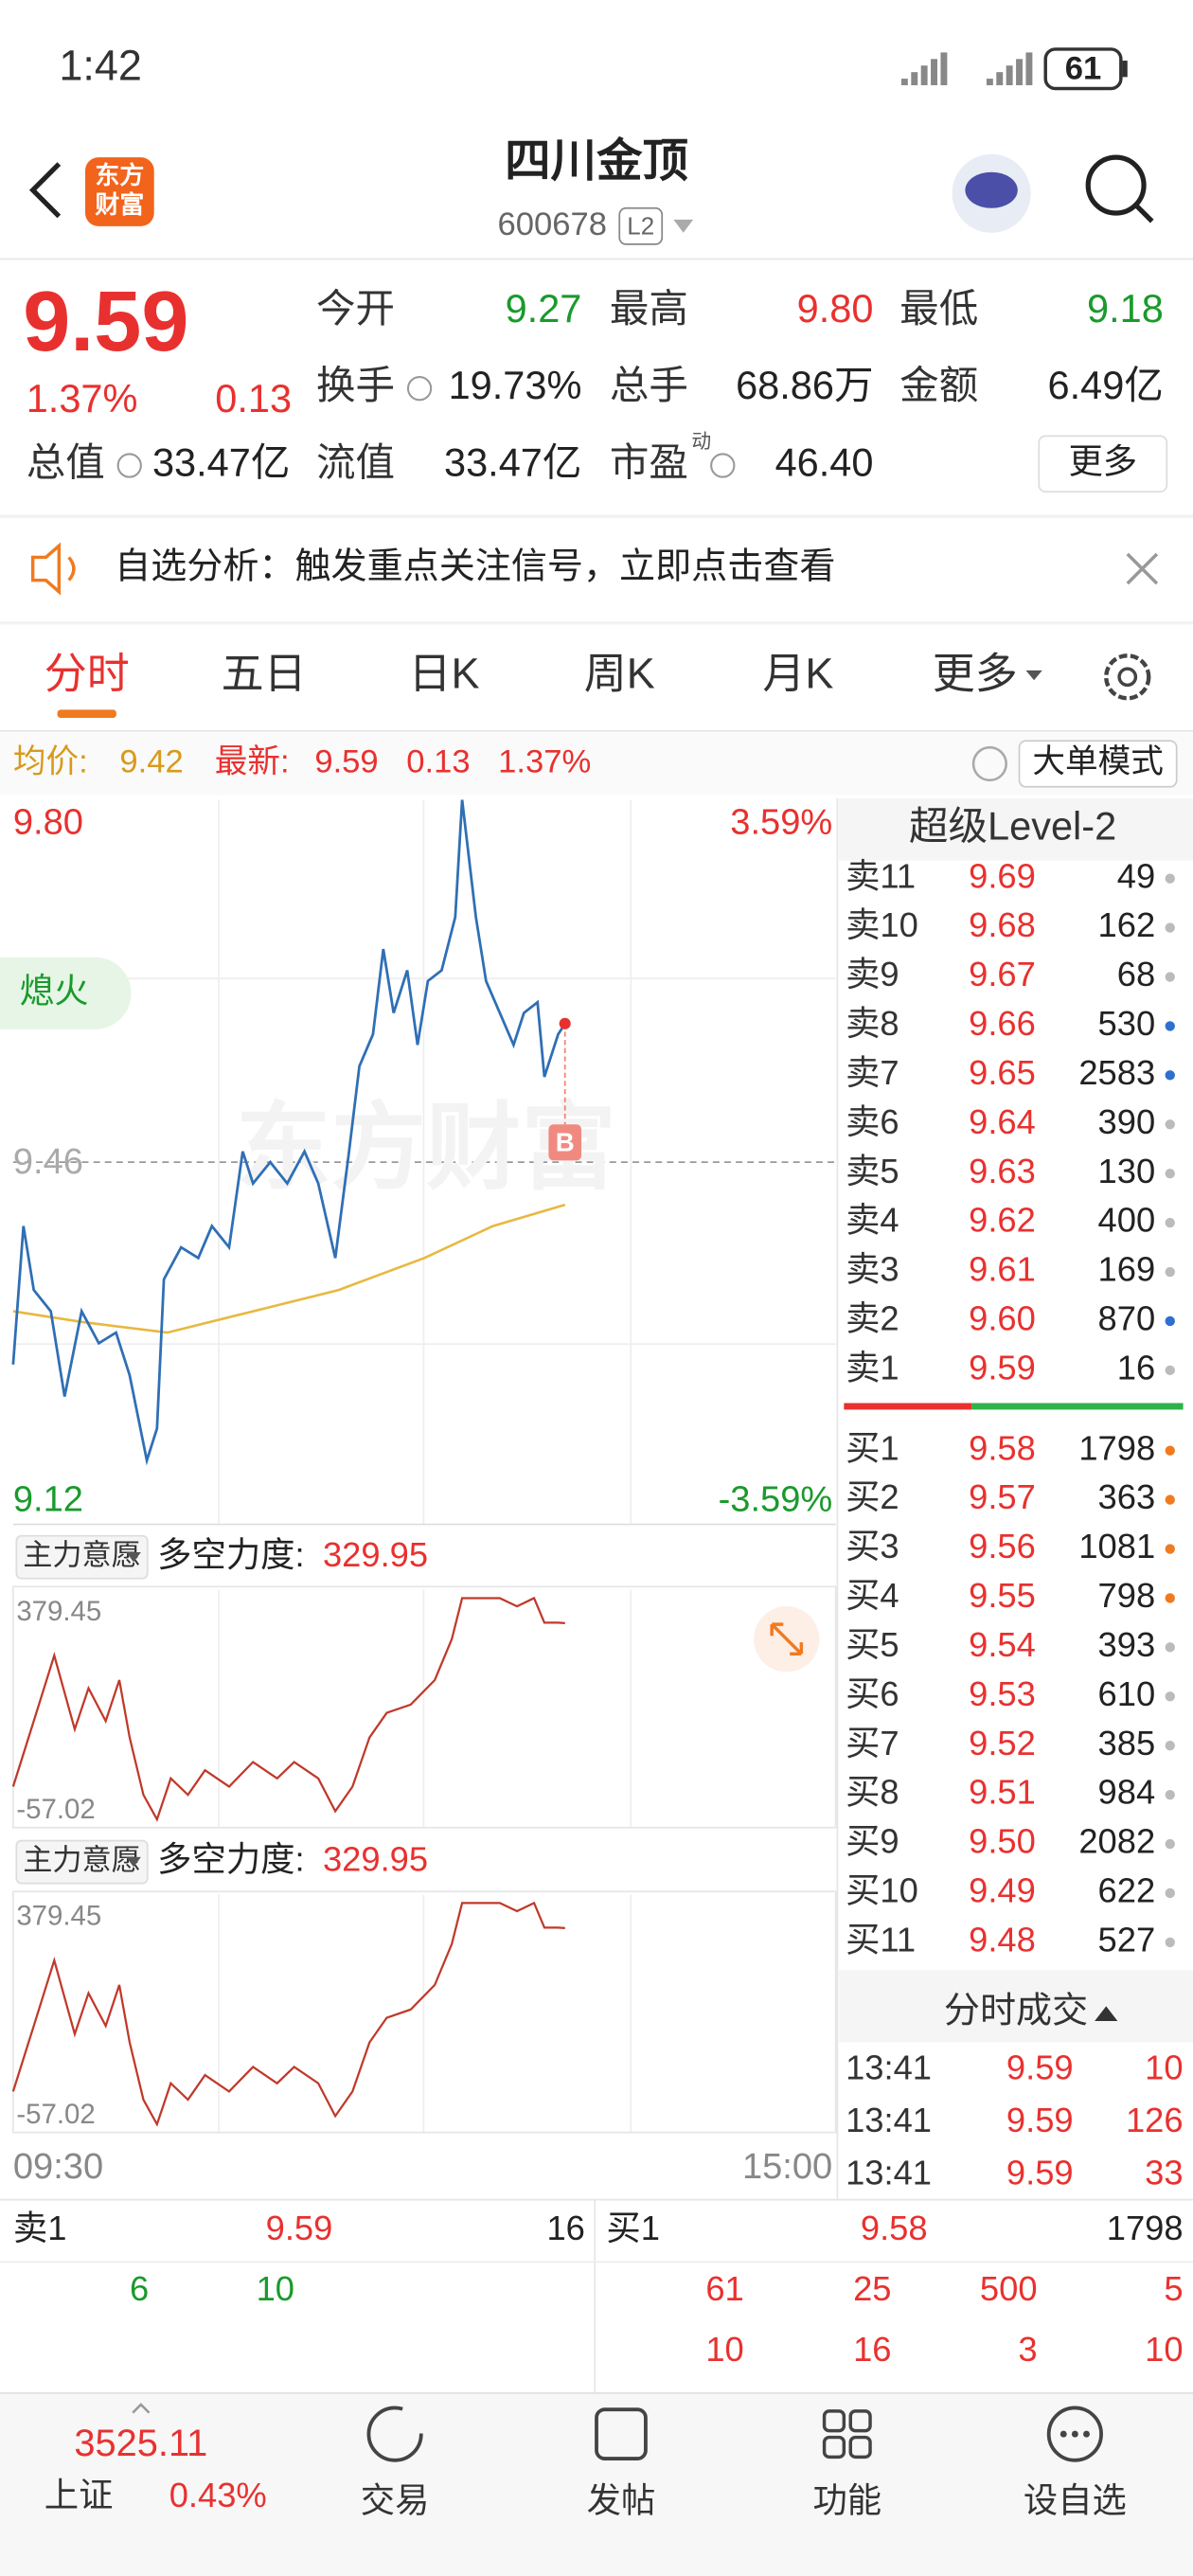 Image resolution: width=1193 pixels, height=2576 pixels. What do you see at coordinates (87, 674) in the screenshot?
I see `tab: 分时` at bounding box center [87, 674].